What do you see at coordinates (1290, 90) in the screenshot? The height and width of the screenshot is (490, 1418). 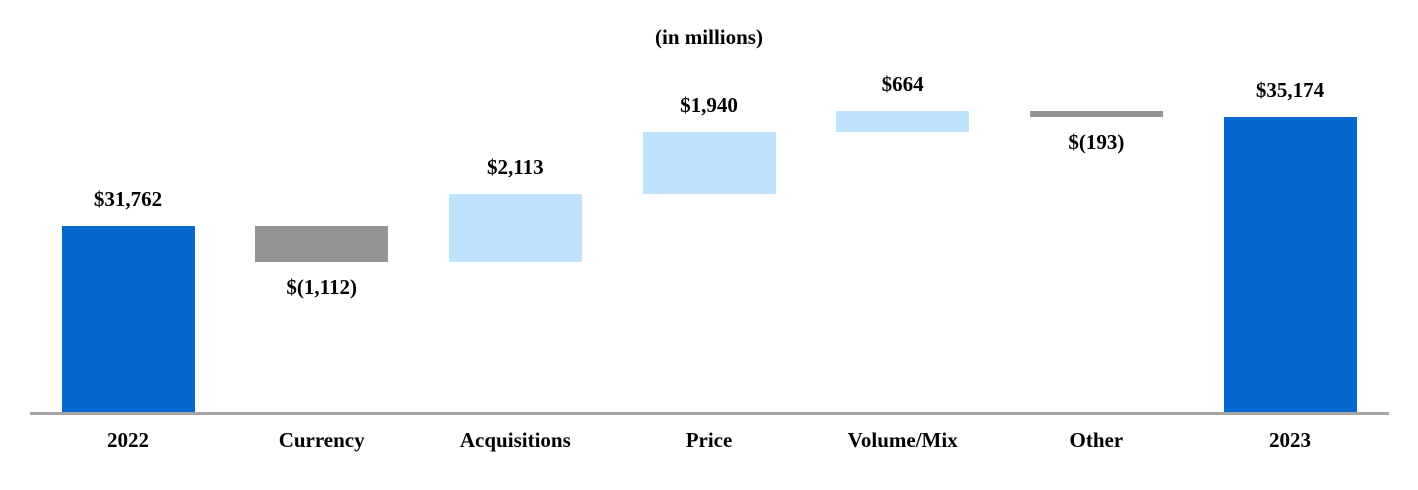 I see `bar-value-label-2023: $35,174` at bounding box center [1290, 90].